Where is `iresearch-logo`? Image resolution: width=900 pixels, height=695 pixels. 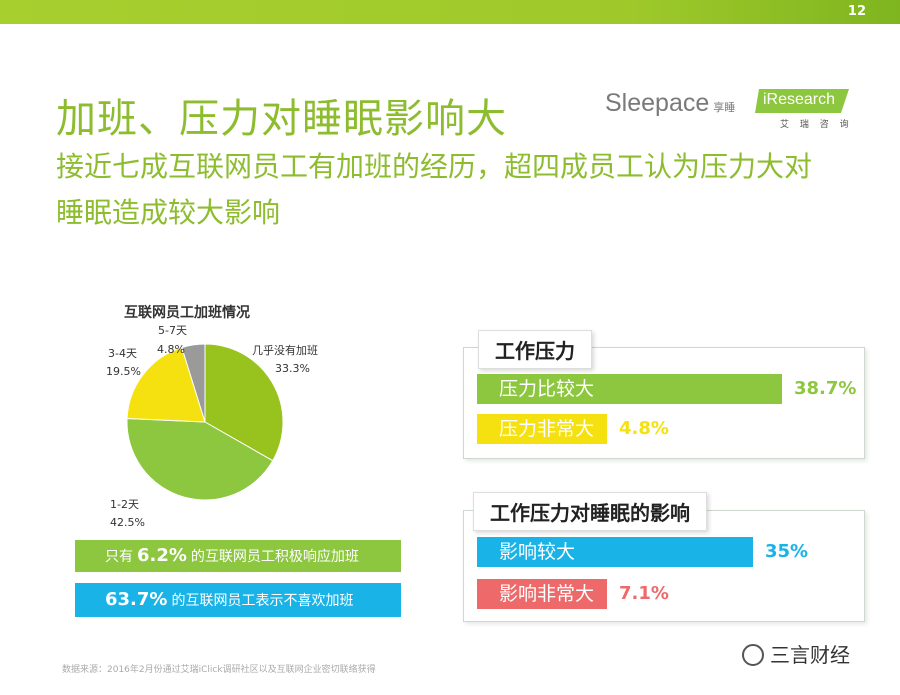 iresearch-logo is located at coordinates (802, 101).